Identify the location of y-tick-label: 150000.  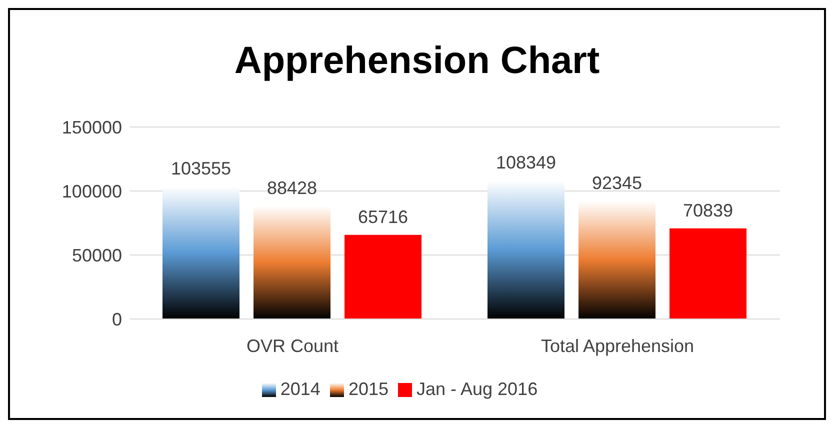
(92, 127).